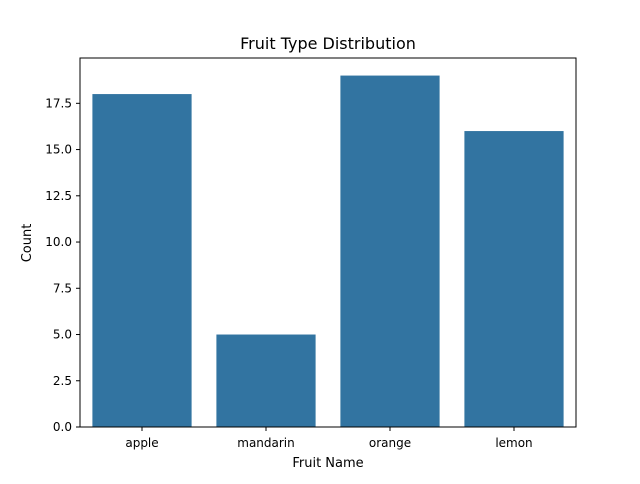  Describe the element at coordinates (27, 243) in the screenshot. I see `y-axis-label: Count` at that location.